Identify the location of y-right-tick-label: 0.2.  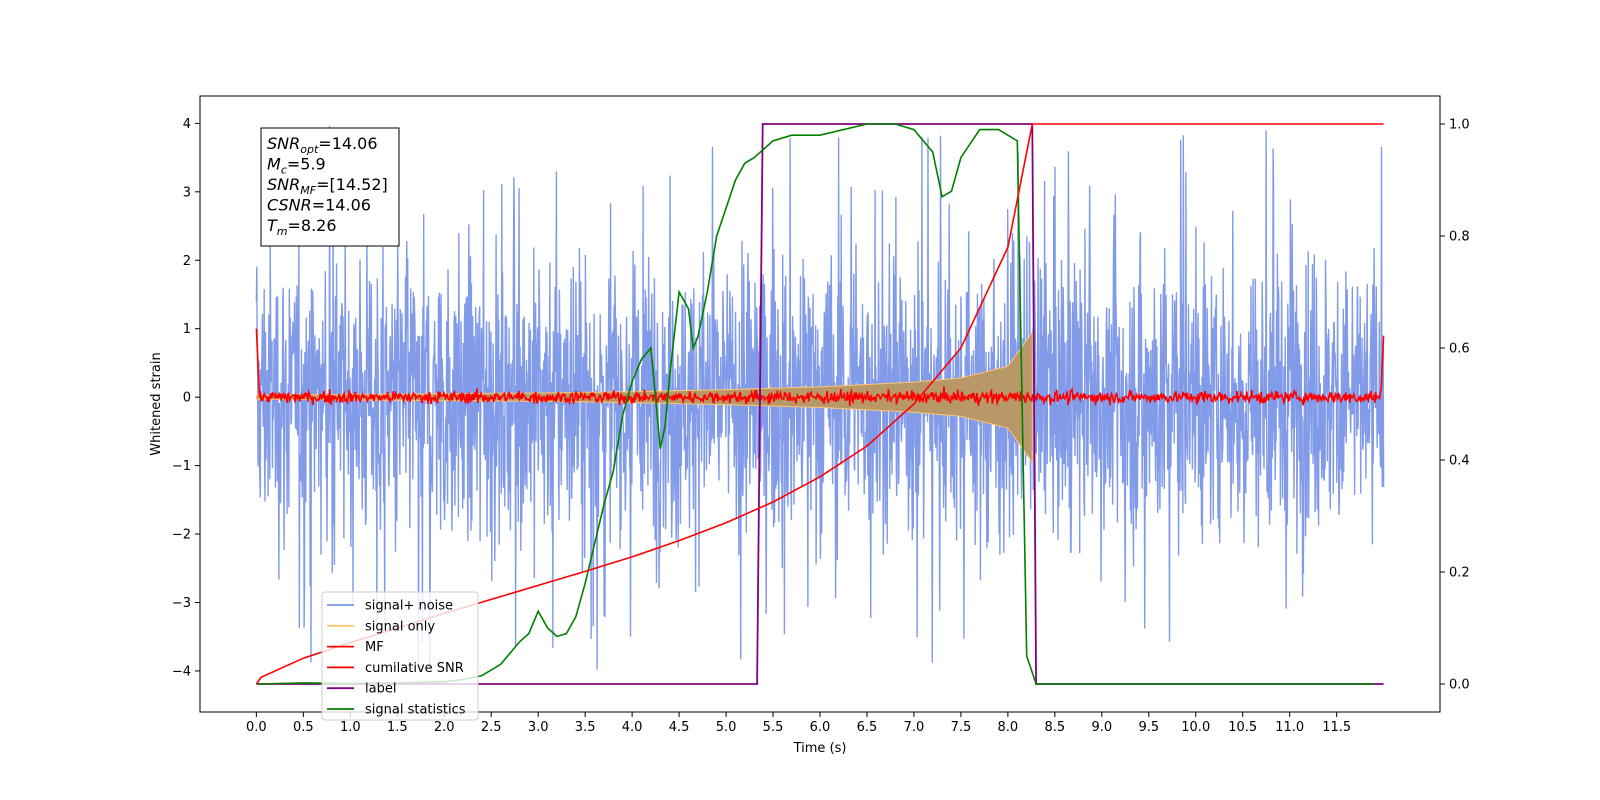
(1459, 573).